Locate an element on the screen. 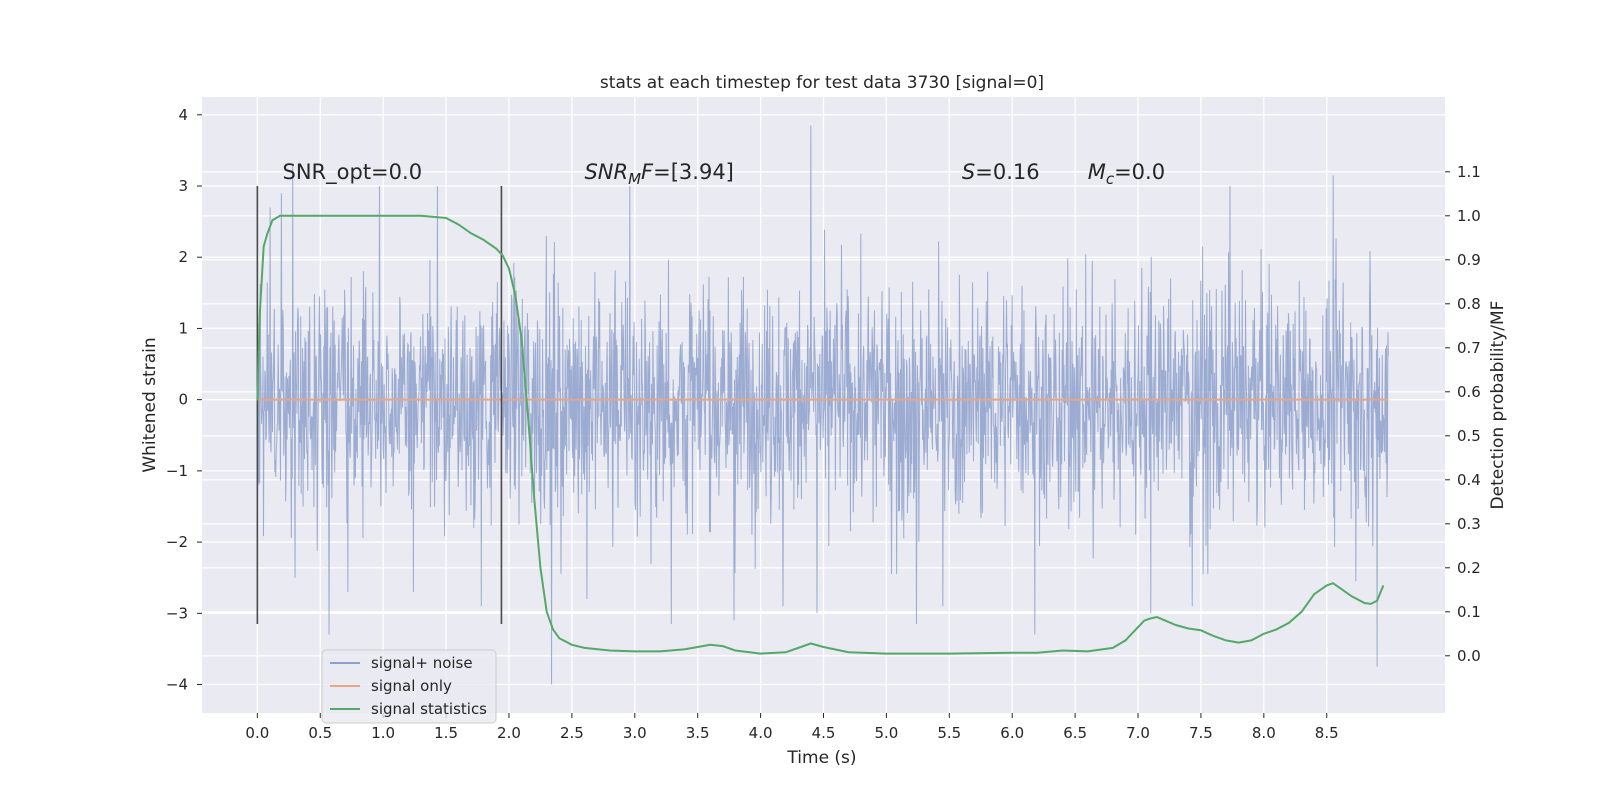 The image size is (1600, 800). x-tick-label: 1.5 is located at coordinates (446, 733).